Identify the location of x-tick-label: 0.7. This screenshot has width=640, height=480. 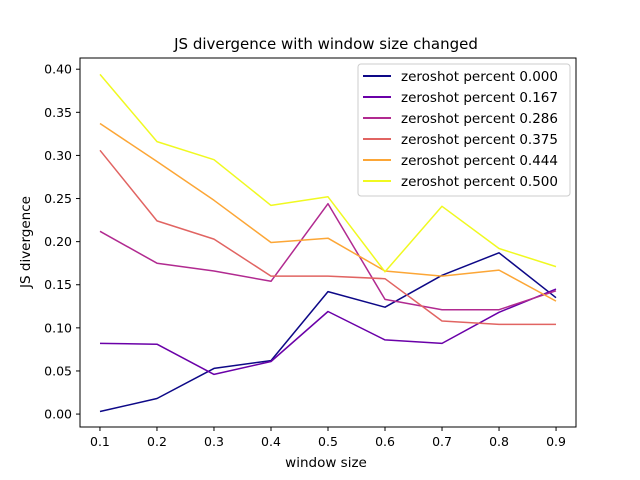
(442, 441).